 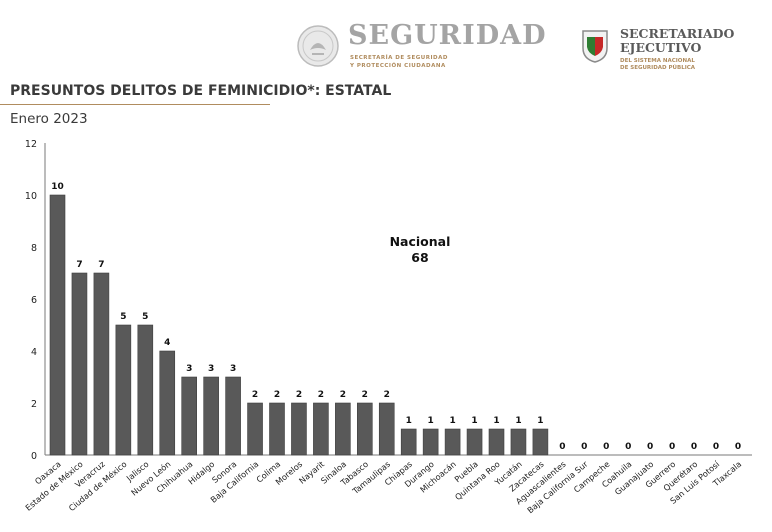 I want to click on data-label: 10, so click(x=57, y=187).